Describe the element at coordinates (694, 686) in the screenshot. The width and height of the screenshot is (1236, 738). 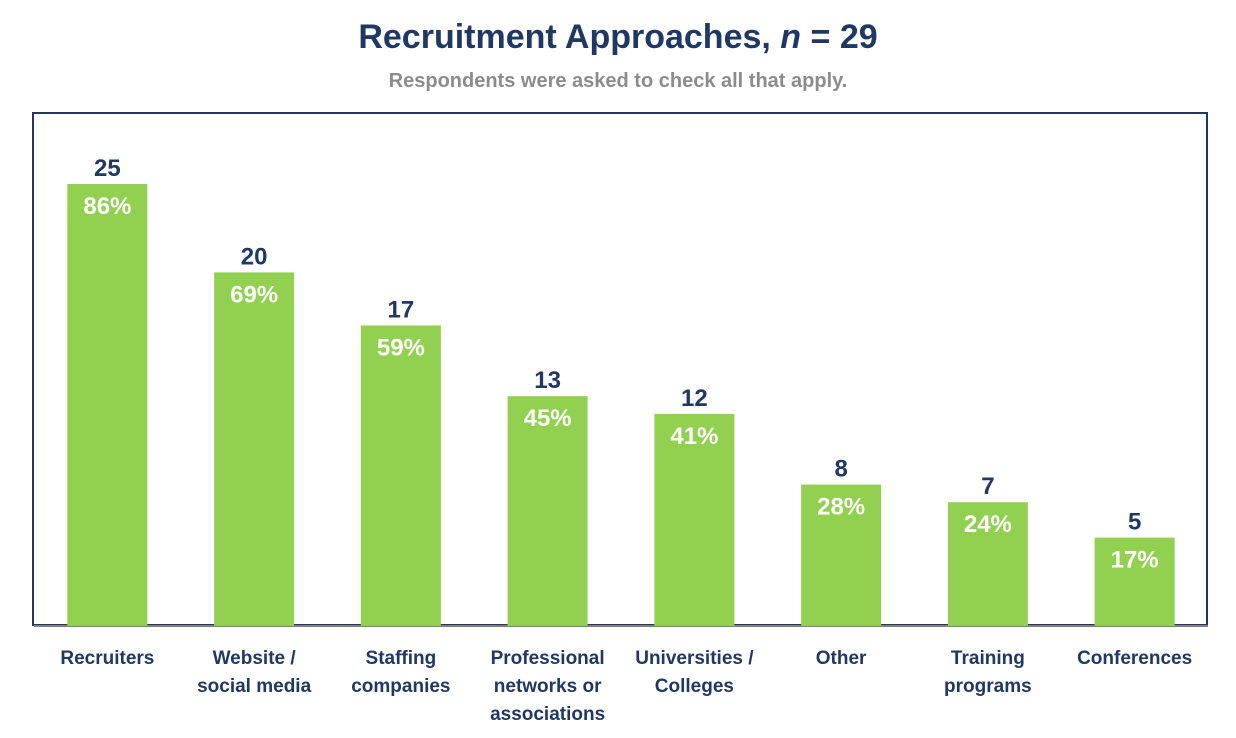
I see `category-label-line: Colleges` at that location.